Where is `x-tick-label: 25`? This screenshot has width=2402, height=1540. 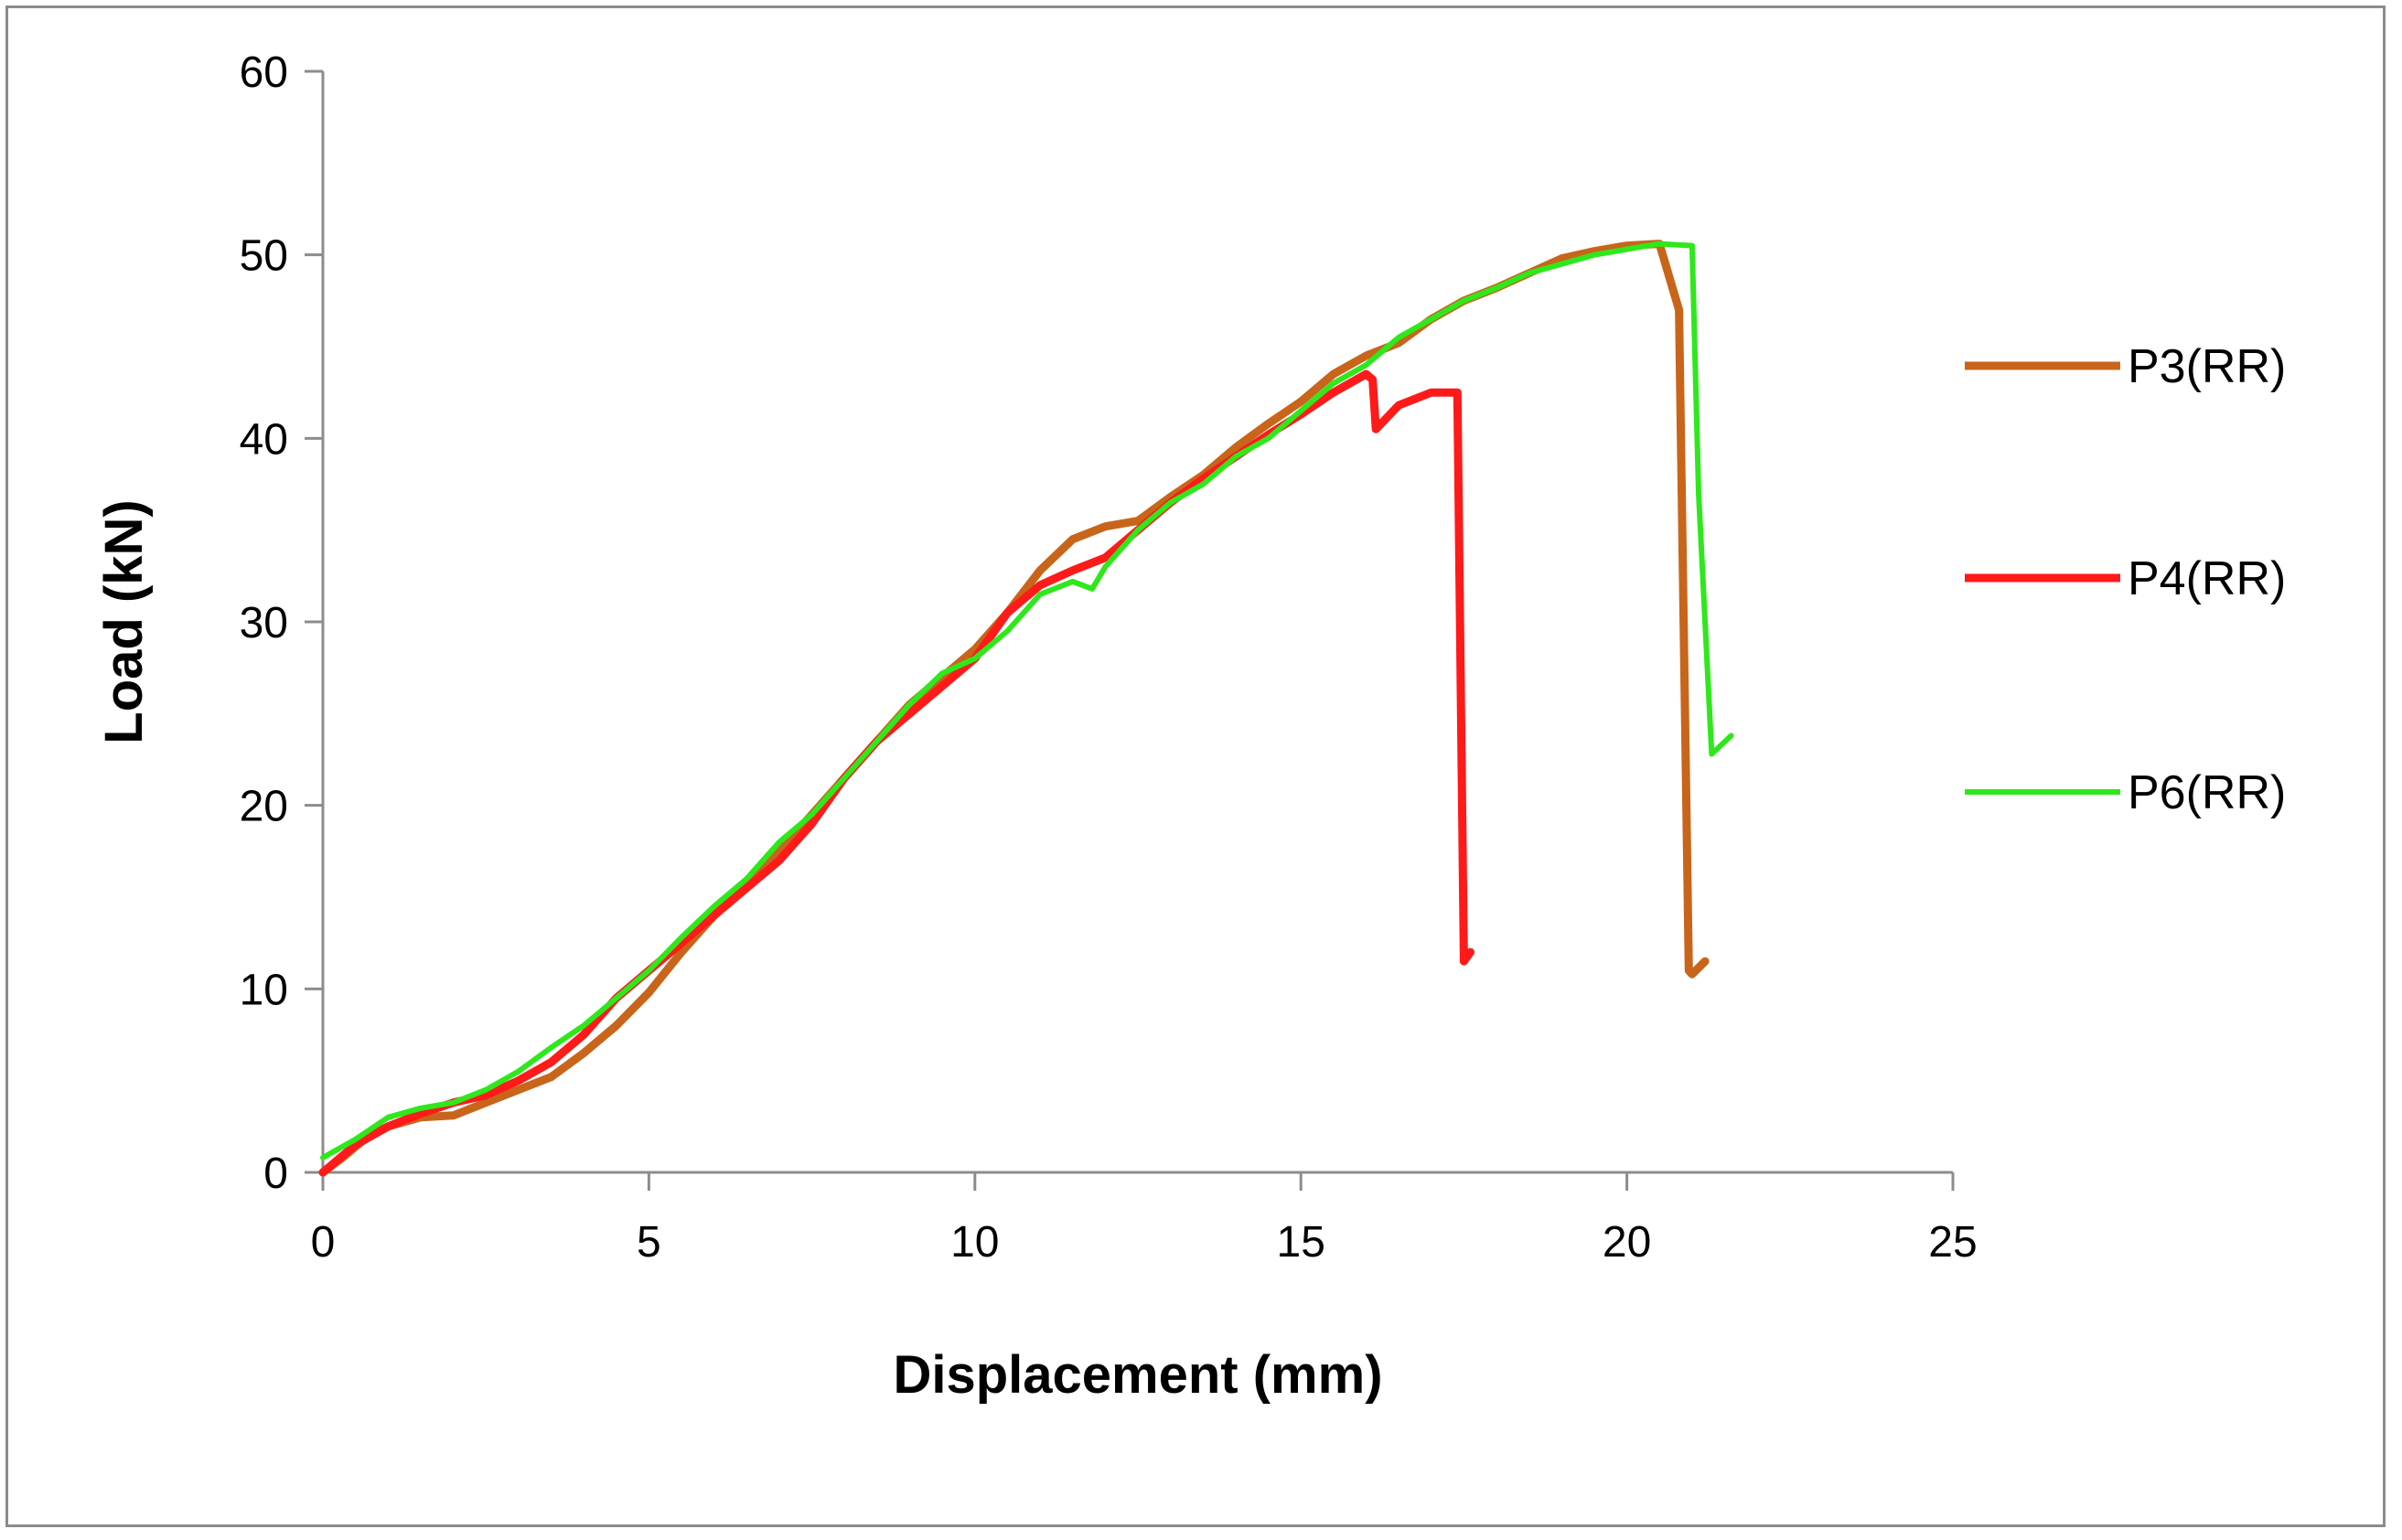
x-tick-label: 25 is located at coordinates (1952, 1243).